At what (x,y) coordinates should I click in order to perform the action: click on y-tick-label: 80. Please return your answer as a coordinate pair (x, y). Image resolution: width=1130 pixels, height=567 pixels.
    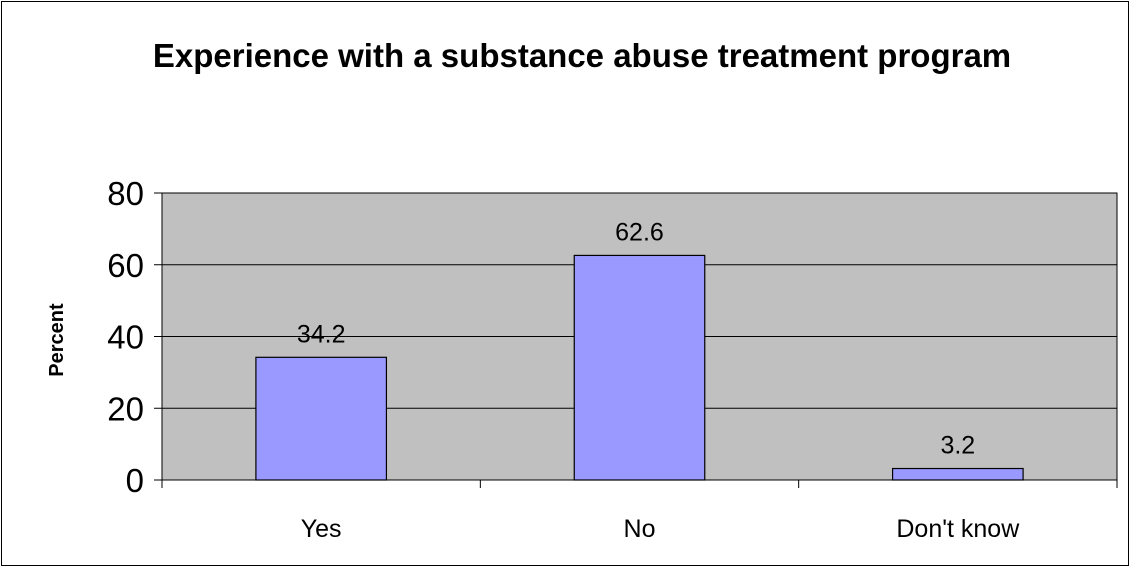
    Looking at the image, I should click on (125, 193).